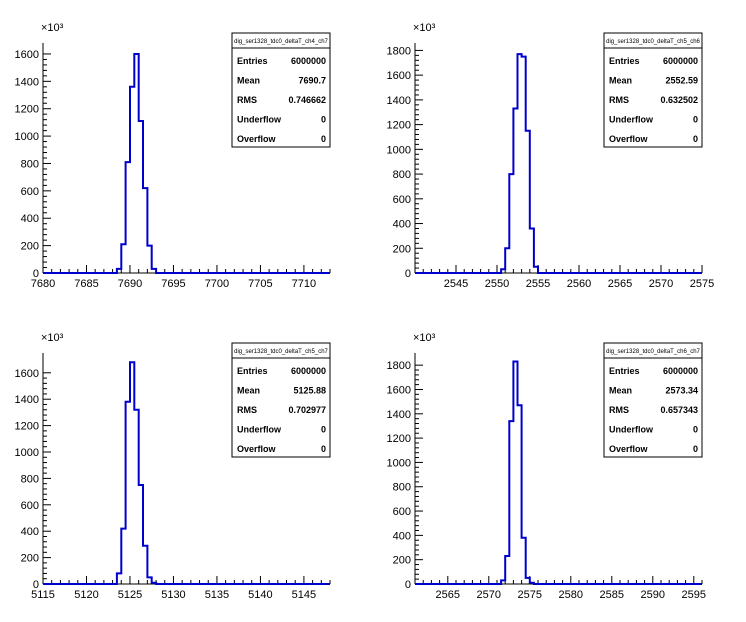 The width and height of the screenshot is (746, 622). Describe the element at coordinates (130, 595) in the screenshot. I see `x-tick-label: 5125` at that location.